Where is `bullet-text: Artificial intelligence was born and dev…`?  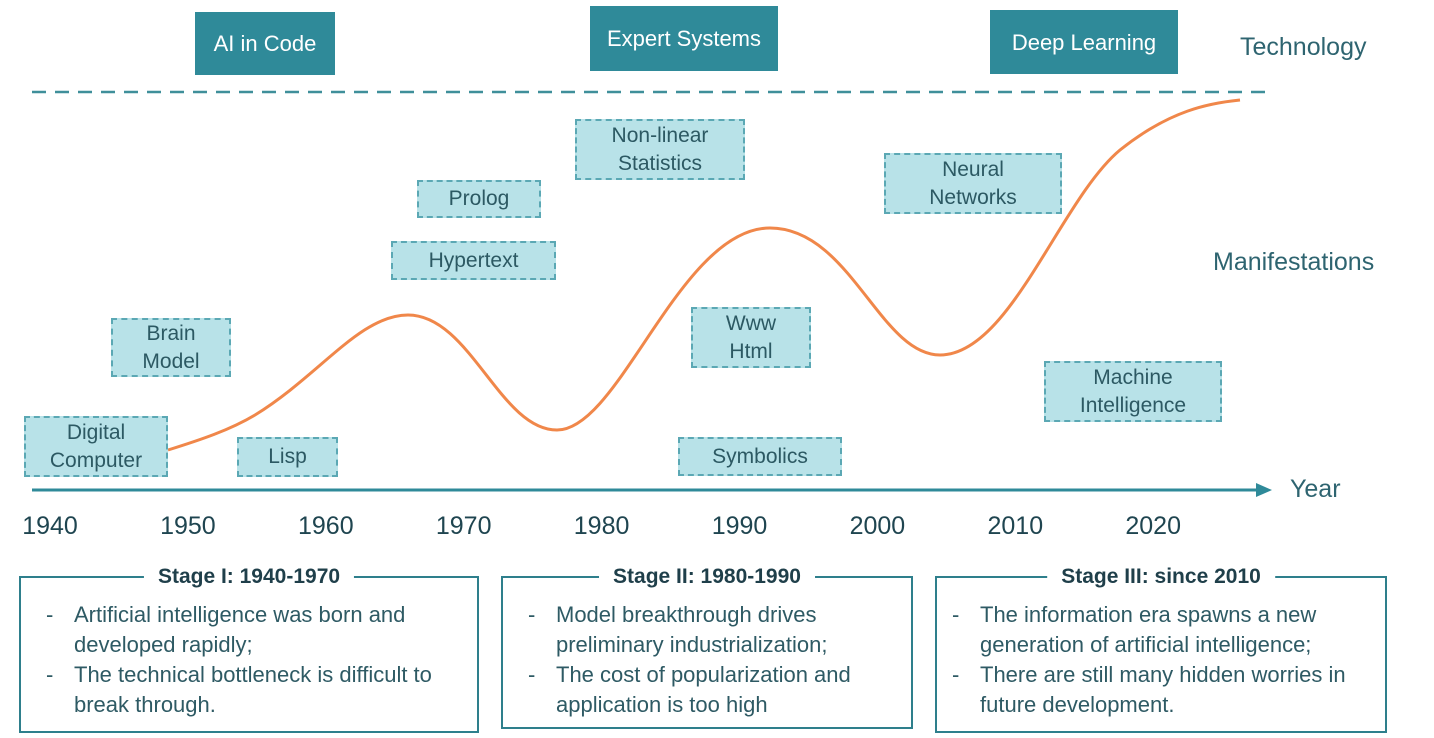
bullet-text: Artificial intelligence was born and dev… is located at coordinates (252, 630).